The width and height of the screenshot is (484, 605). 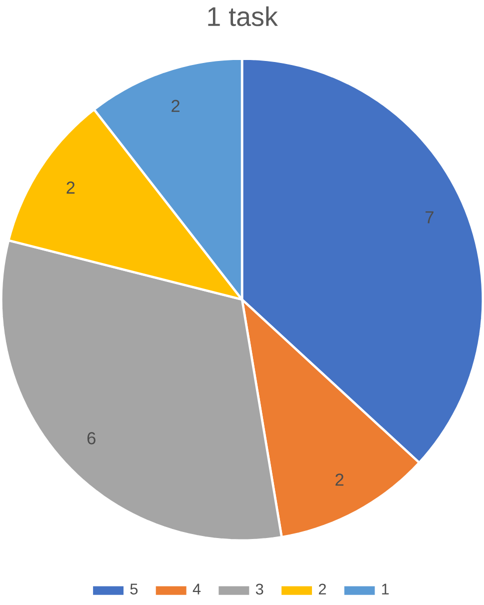 I want to click on data-label: 7, so click(x=430, y=217).